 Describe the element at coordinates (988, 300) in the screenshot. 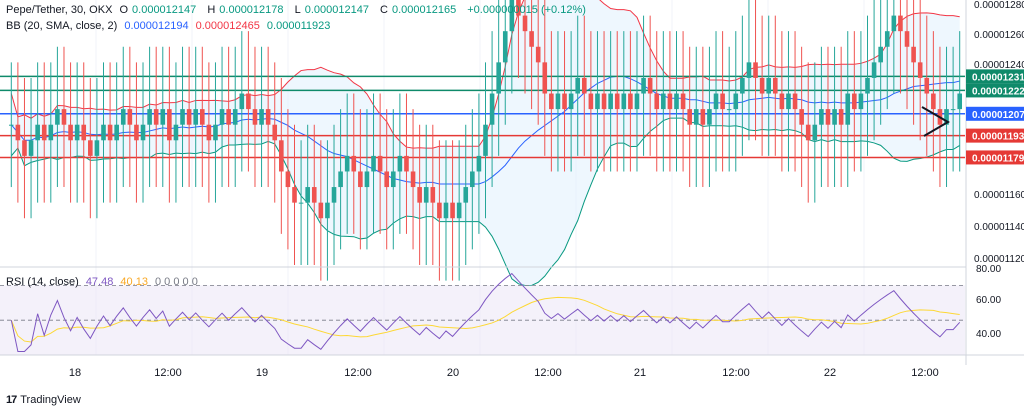

I see `rsi-tick-label: 60.00` at that location.